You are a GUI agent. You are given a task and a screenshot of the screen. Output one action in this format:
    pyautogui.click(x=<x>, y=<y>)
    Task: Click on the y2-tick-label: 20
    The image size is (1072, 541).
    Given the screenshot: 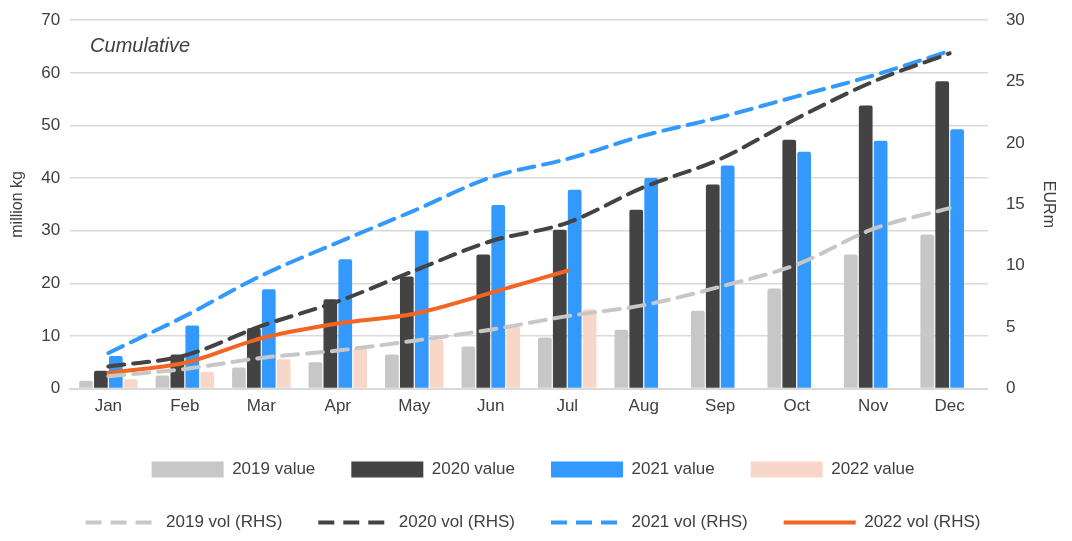 What is the action you would take?
    pyautogui.click(x=1015, y=142)
    